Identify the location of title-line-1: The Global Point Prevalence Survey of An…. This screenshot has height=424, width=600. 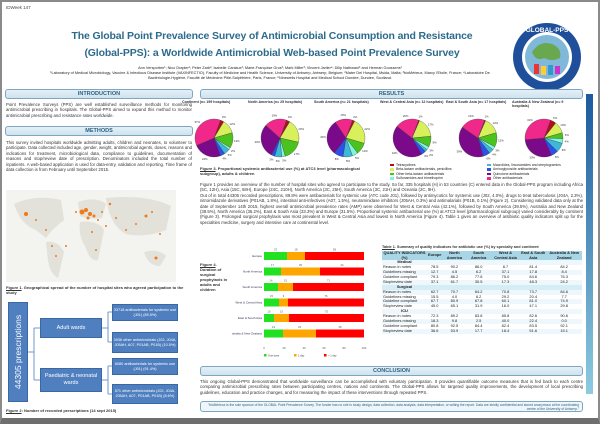
(272, 36).